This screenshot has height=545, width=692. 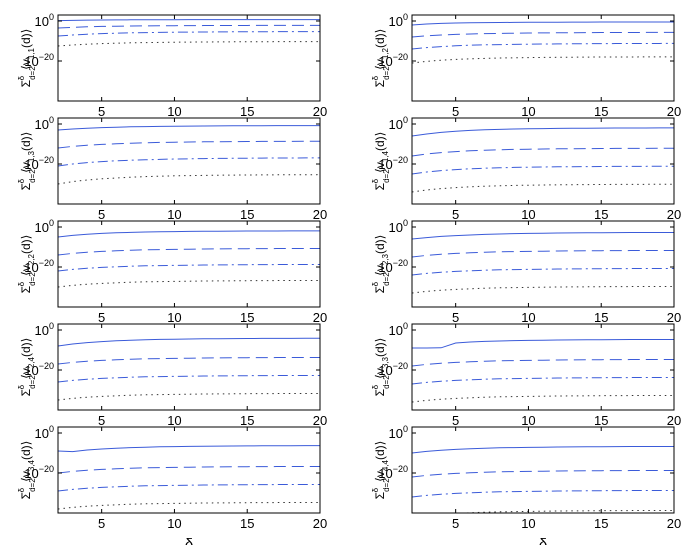 What do you see at coordinates (381, 367) in the screenshot?
I see `y-axis-label: Σd=2δ⟨v3,3(d)⟩` at bounding box center [381, 367].